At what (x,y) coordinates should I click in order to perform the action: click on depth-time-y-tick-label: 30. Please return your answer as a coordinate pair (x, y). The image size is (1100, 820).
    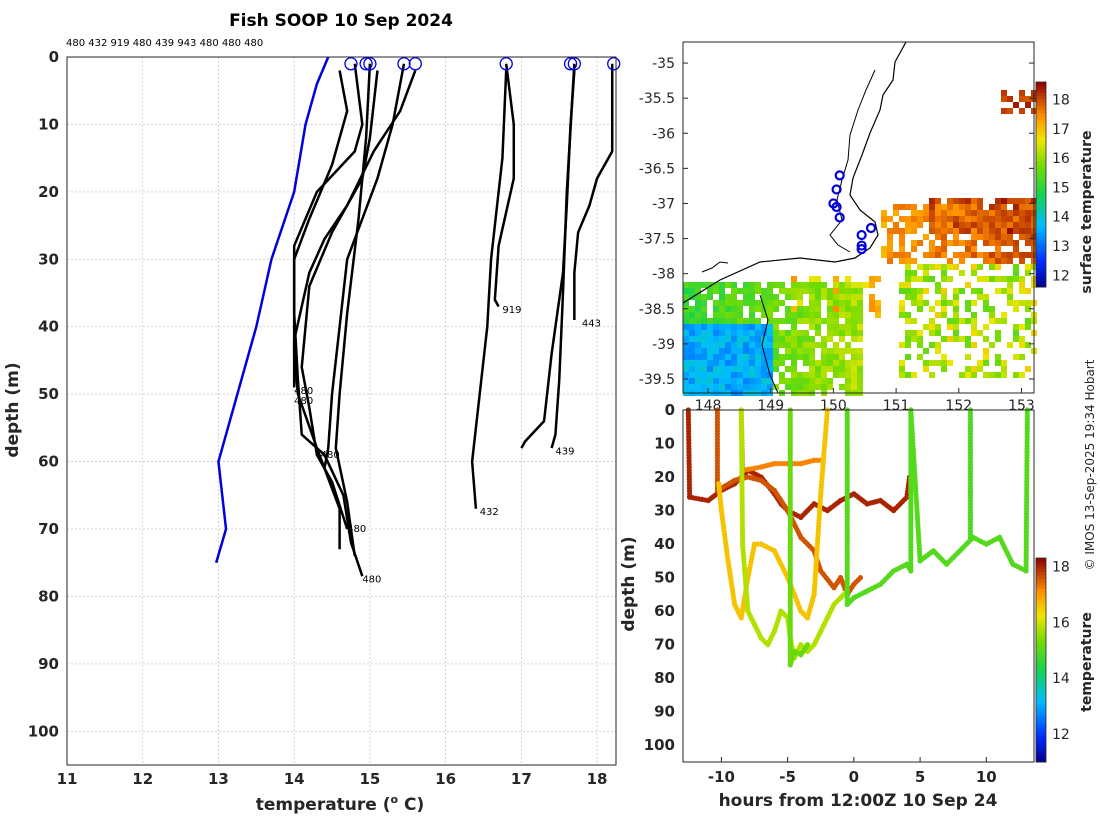
    Looking at the image, I should click on (664, 511).